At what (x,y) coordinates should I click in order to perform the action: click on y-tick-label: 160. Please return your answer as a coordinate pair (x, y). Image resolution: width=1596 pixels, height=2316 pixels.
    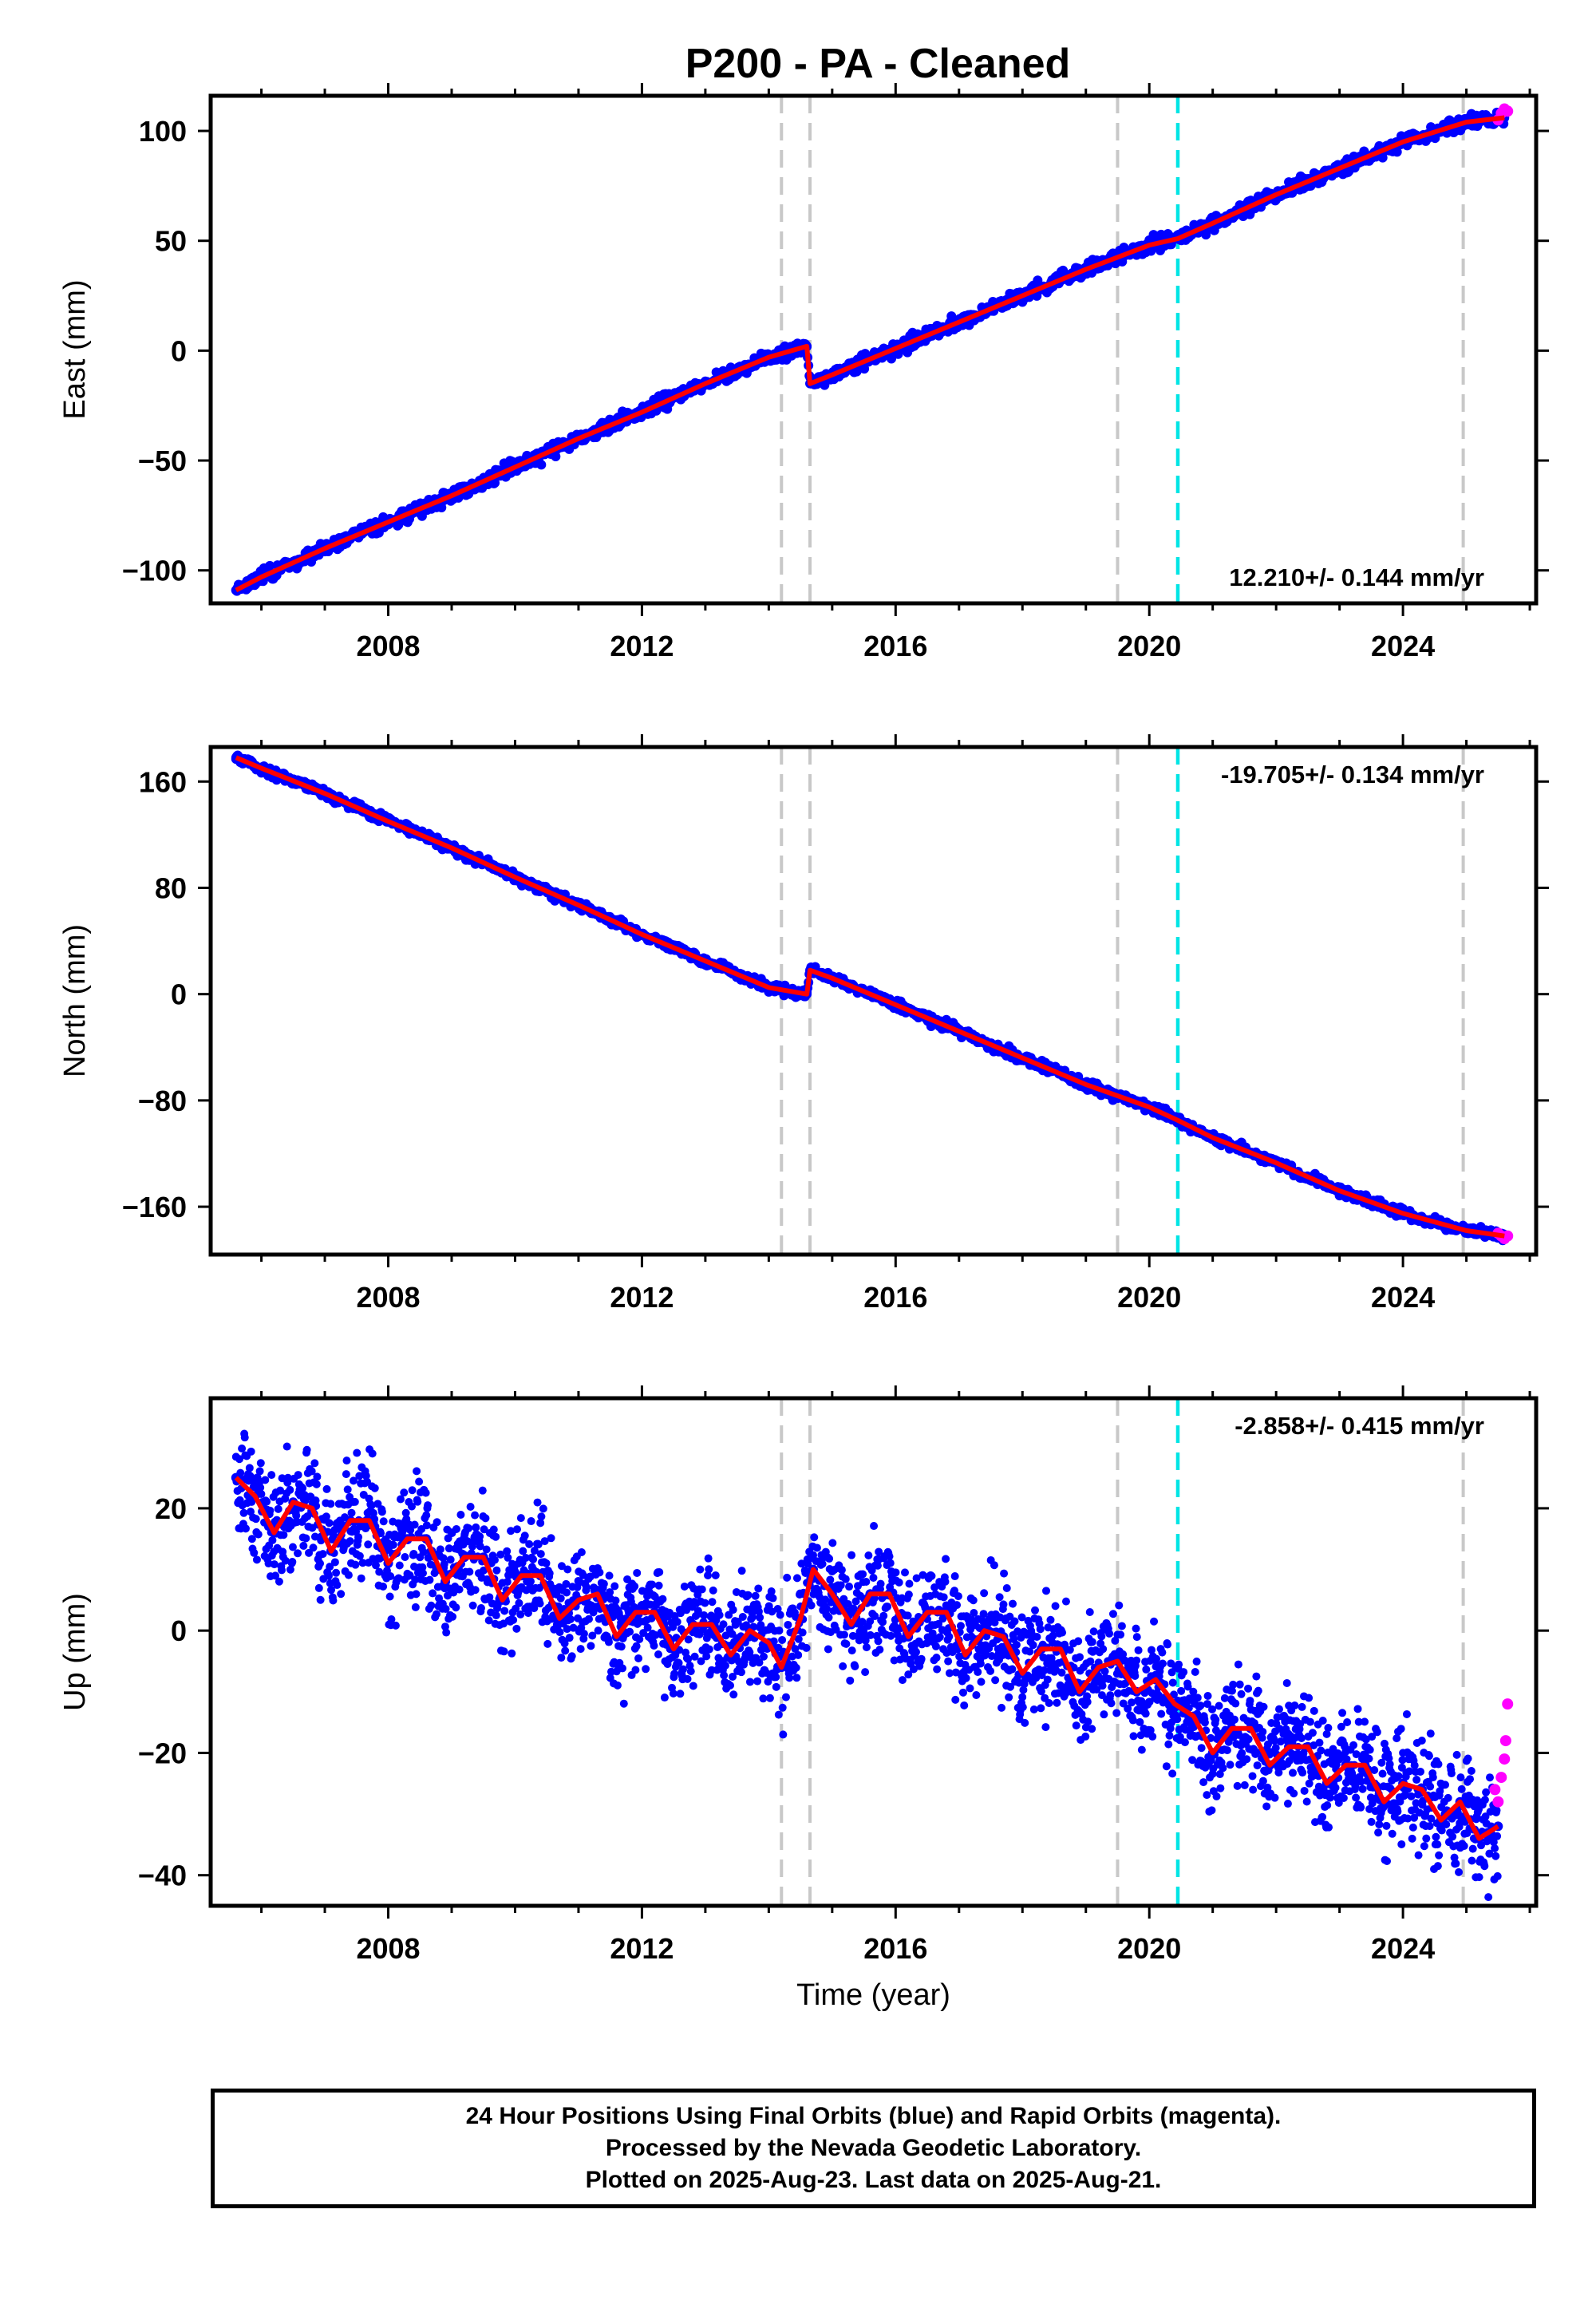
    Looking at the image, I should click on (163, 781).